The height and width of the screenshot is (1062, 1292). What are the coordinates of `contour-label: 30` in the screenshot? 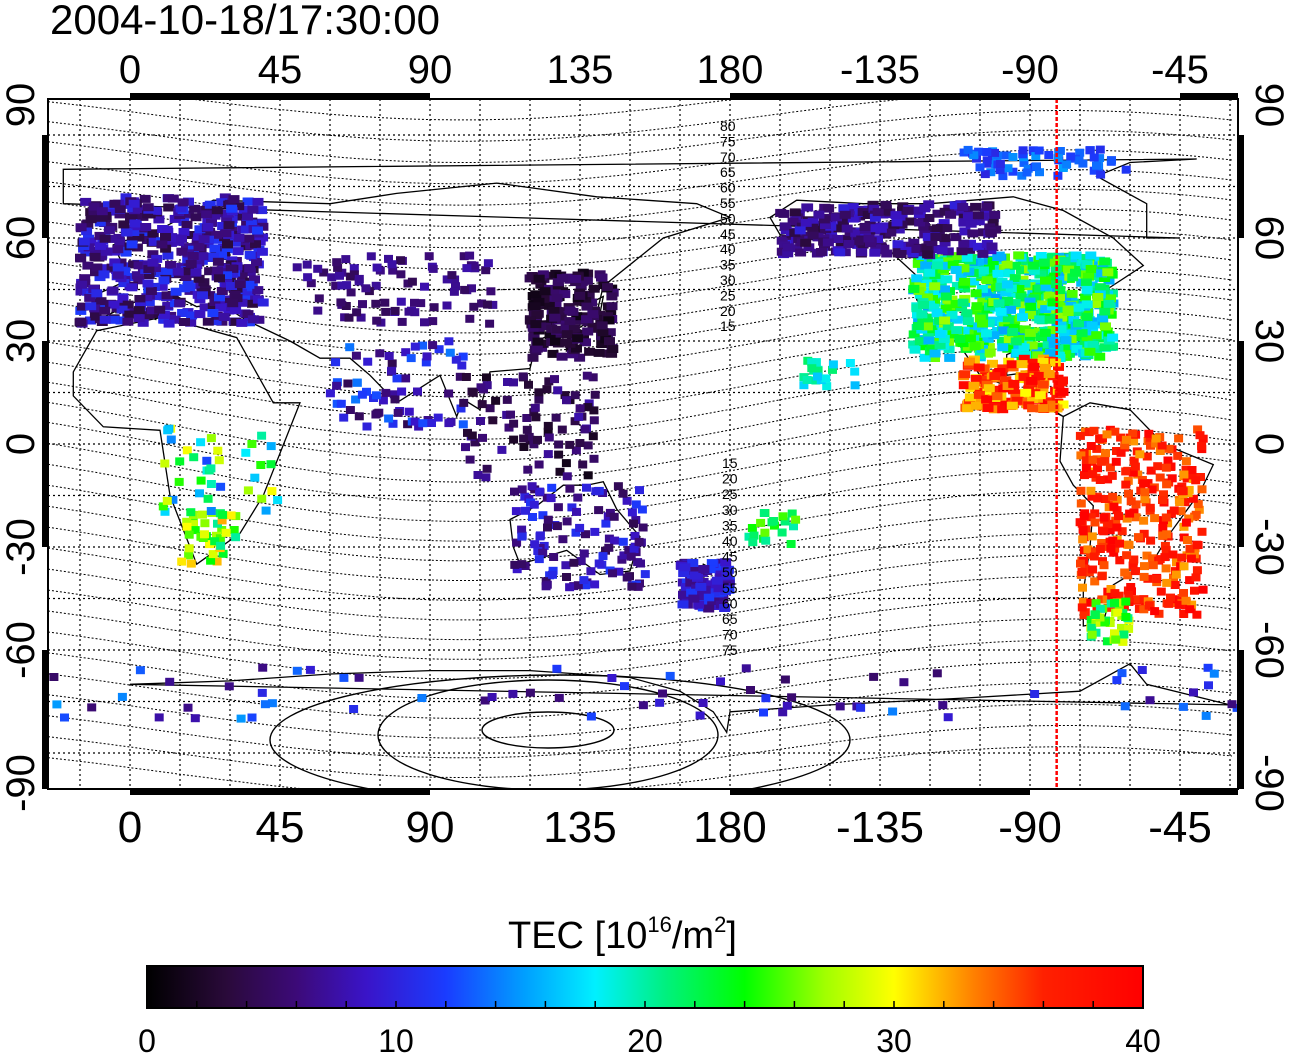 It's located at (728, 280).